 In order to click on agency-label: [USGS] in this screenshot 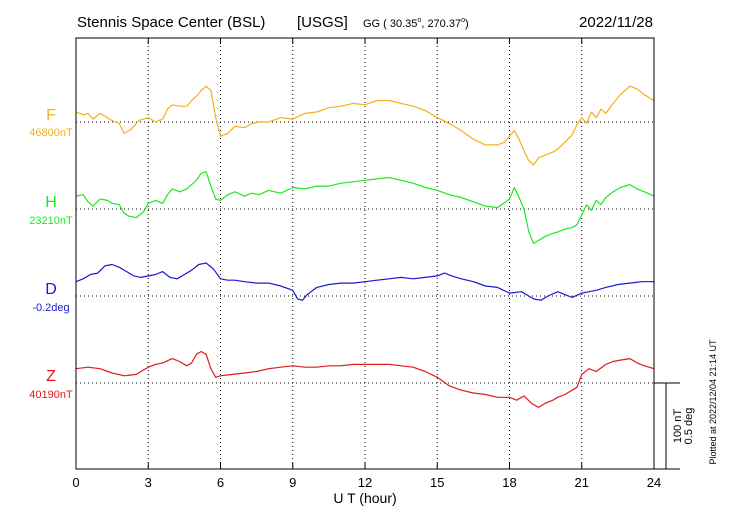, I will do `click(322, 22)`.